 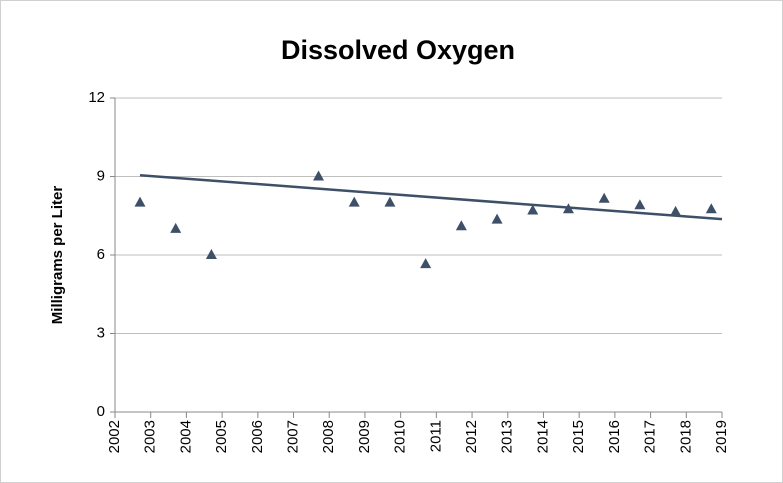 I want to click on y-tick-label: 12, so click(x=96, y=97).